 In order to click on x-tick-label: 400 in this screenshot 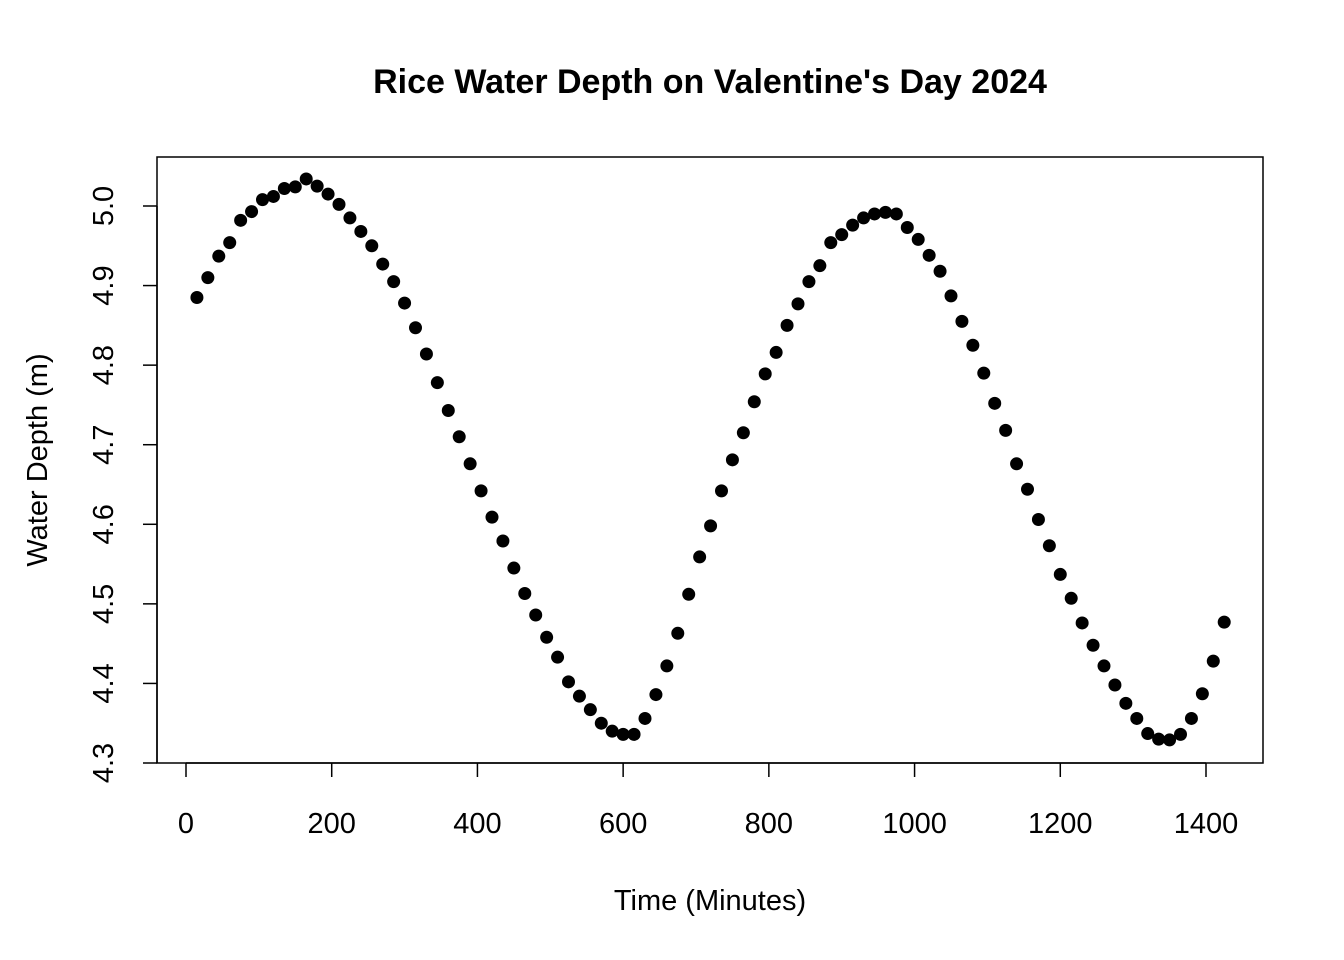, I will do `click(477, 824)`.